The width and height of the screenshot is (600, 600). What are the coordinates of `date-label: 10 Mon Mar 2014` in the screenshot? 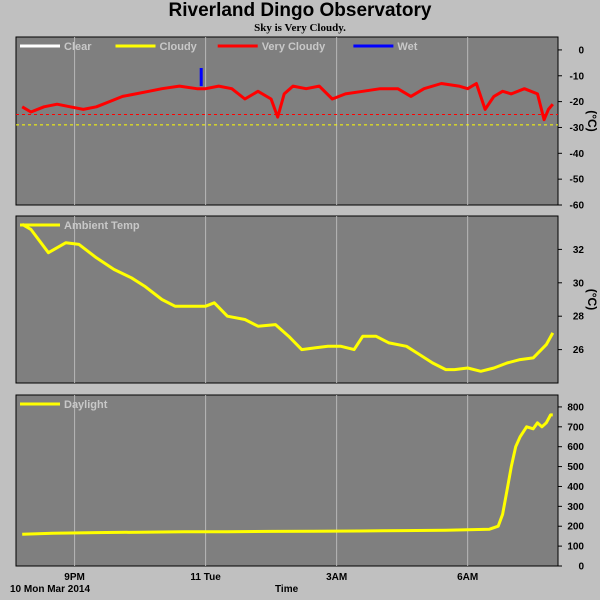 It's located at (50, 589).